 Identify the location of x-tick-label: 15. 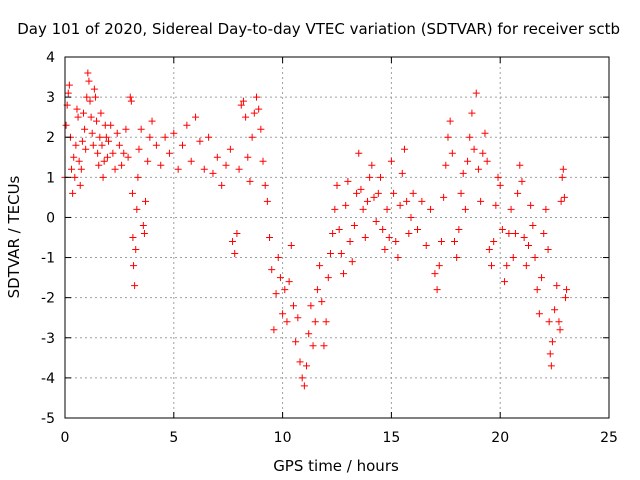
(391, 438).